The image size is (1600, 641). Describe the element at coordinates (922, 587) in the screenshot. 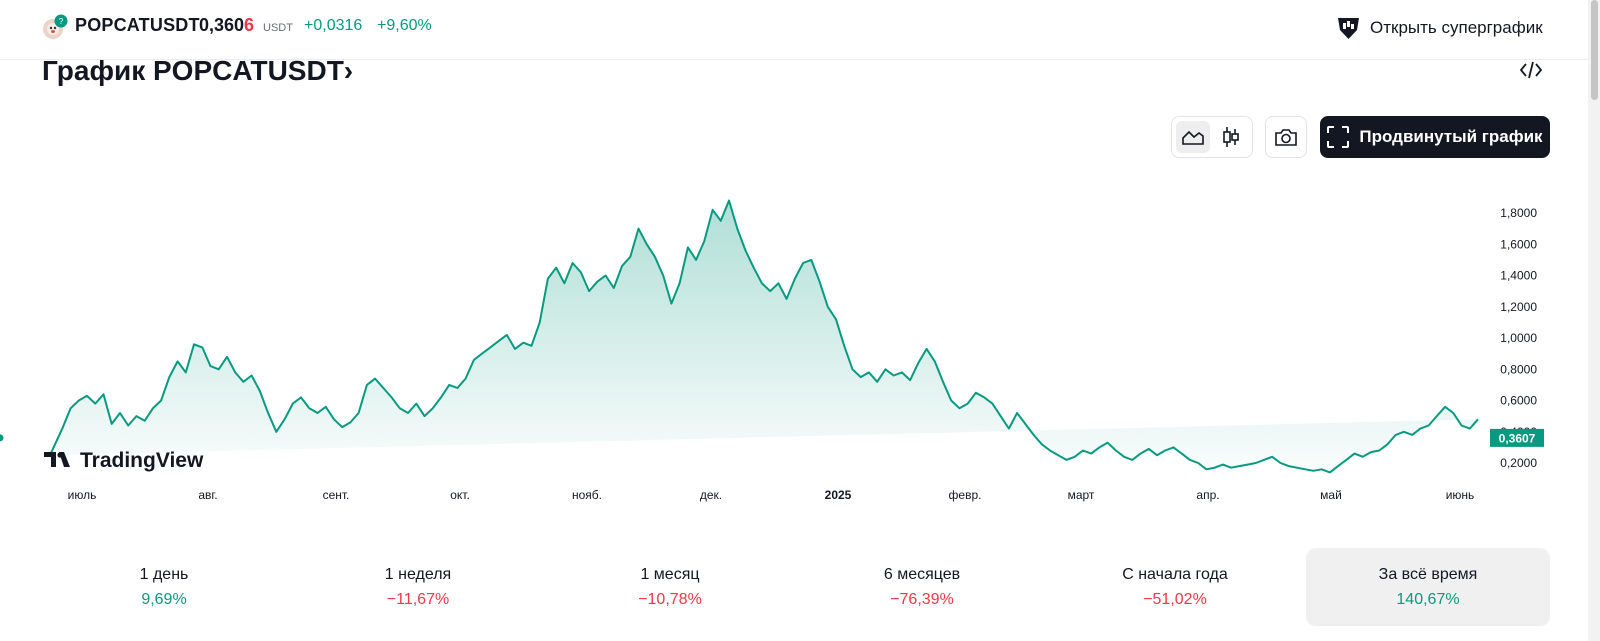

I see `stat-6-months: 6 месяцев −76,39%` at that location.